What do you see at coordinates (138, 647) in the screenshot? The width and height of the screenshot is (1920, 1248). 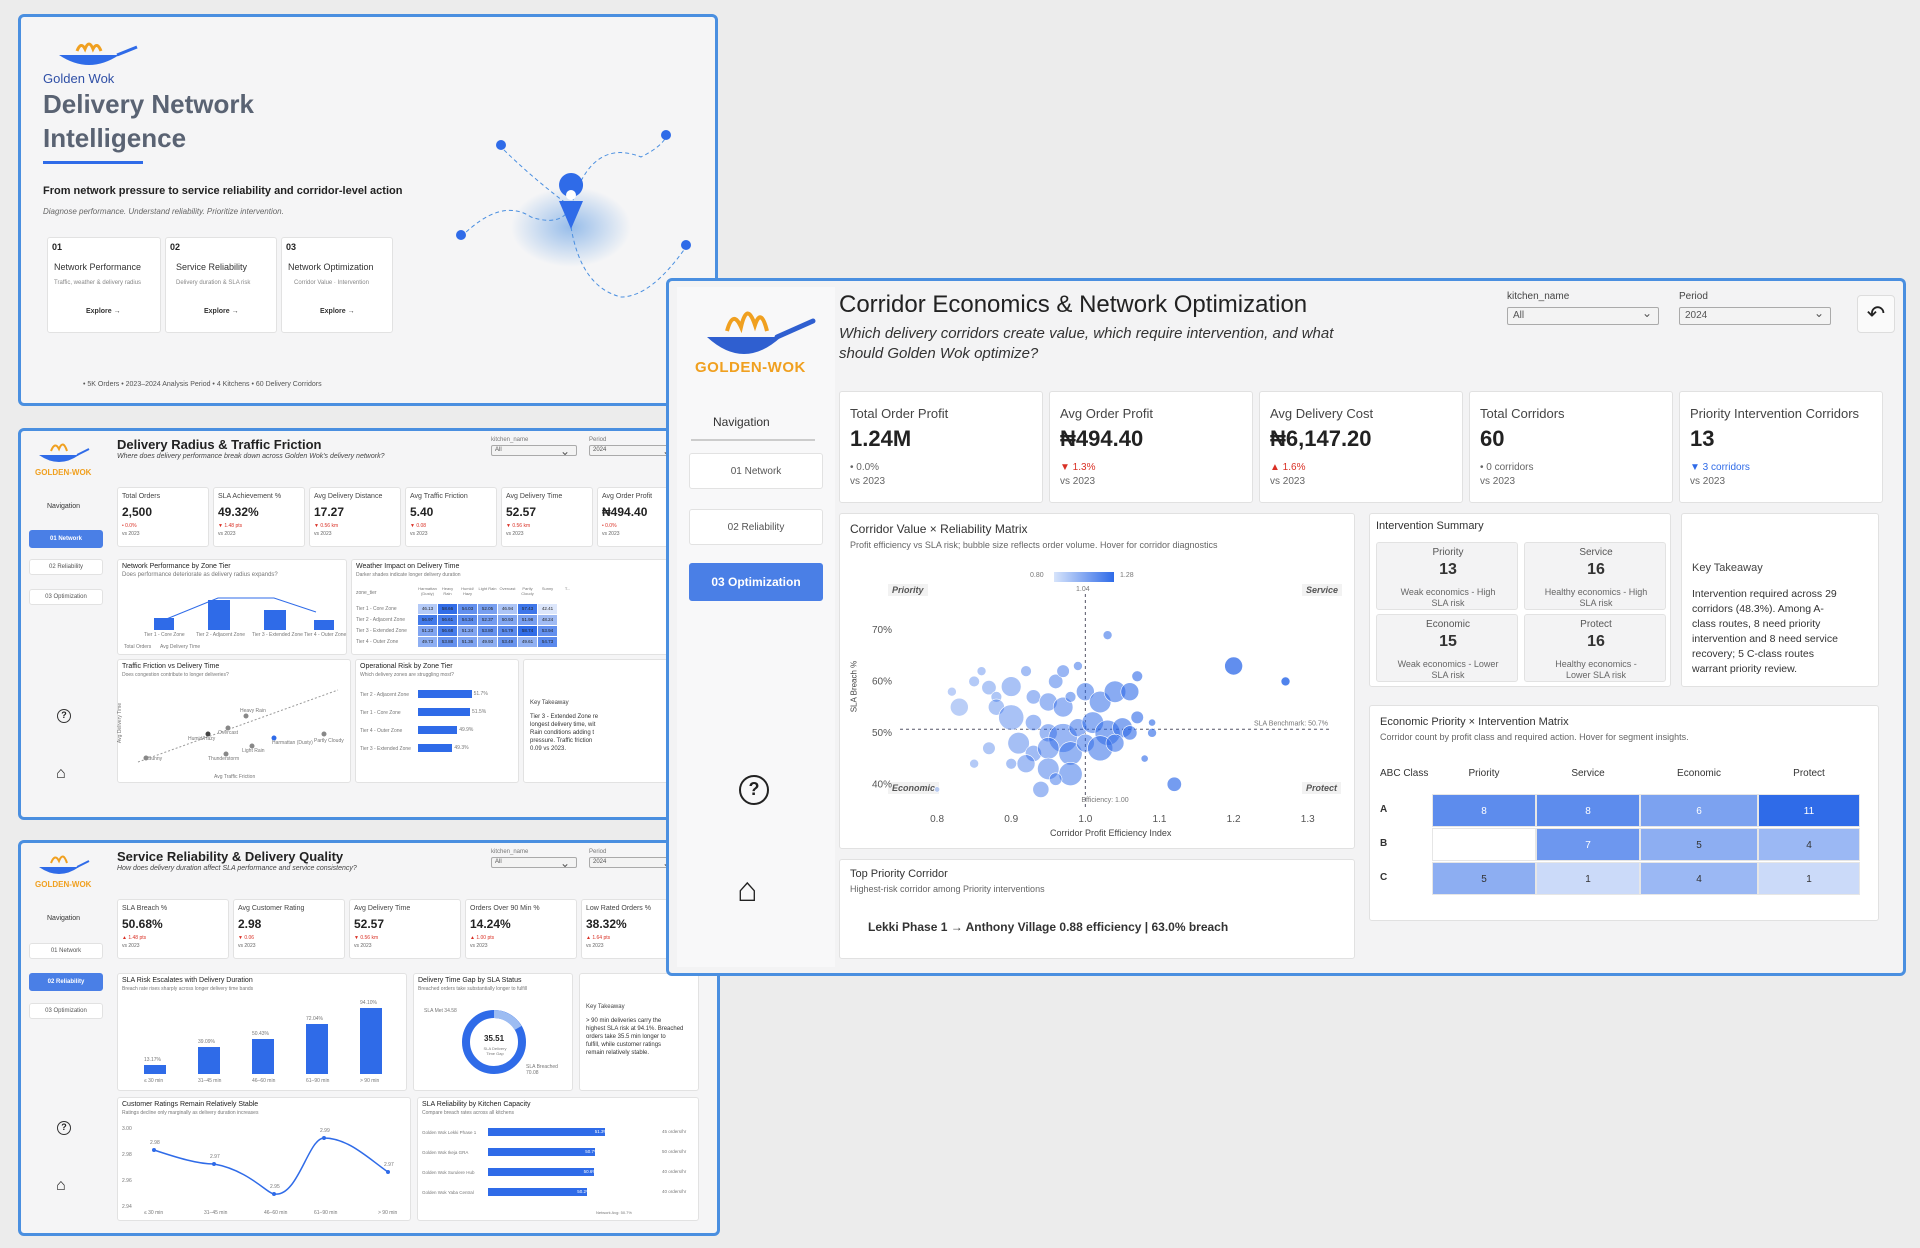 I see `legend-item: Total Orders` at bounding box center [138, 647].